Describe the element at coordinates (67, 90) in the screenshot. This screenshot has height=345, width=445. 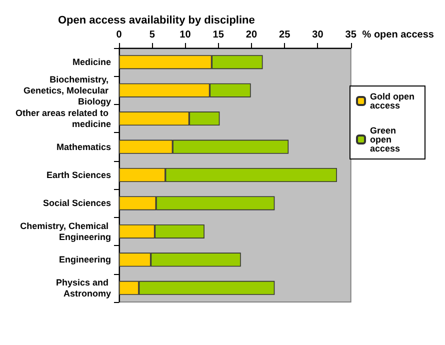
I see `y-tick-label: Biochemistry, Genetics, Molecular Biology` at that location.